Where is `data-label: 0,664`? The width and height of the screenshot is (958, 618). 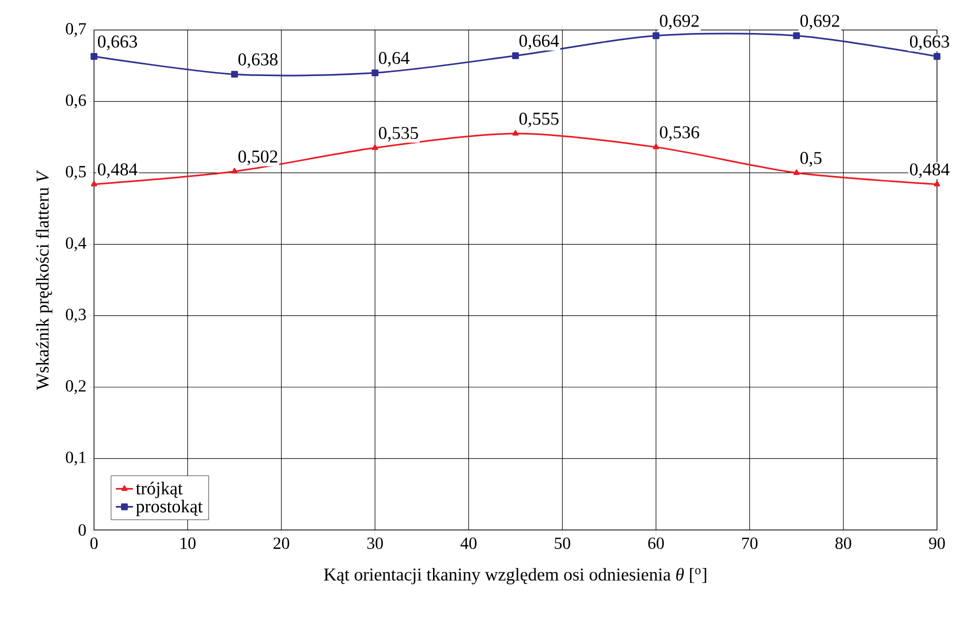
data-label: 0,664 is located at coordinates (539, 42).